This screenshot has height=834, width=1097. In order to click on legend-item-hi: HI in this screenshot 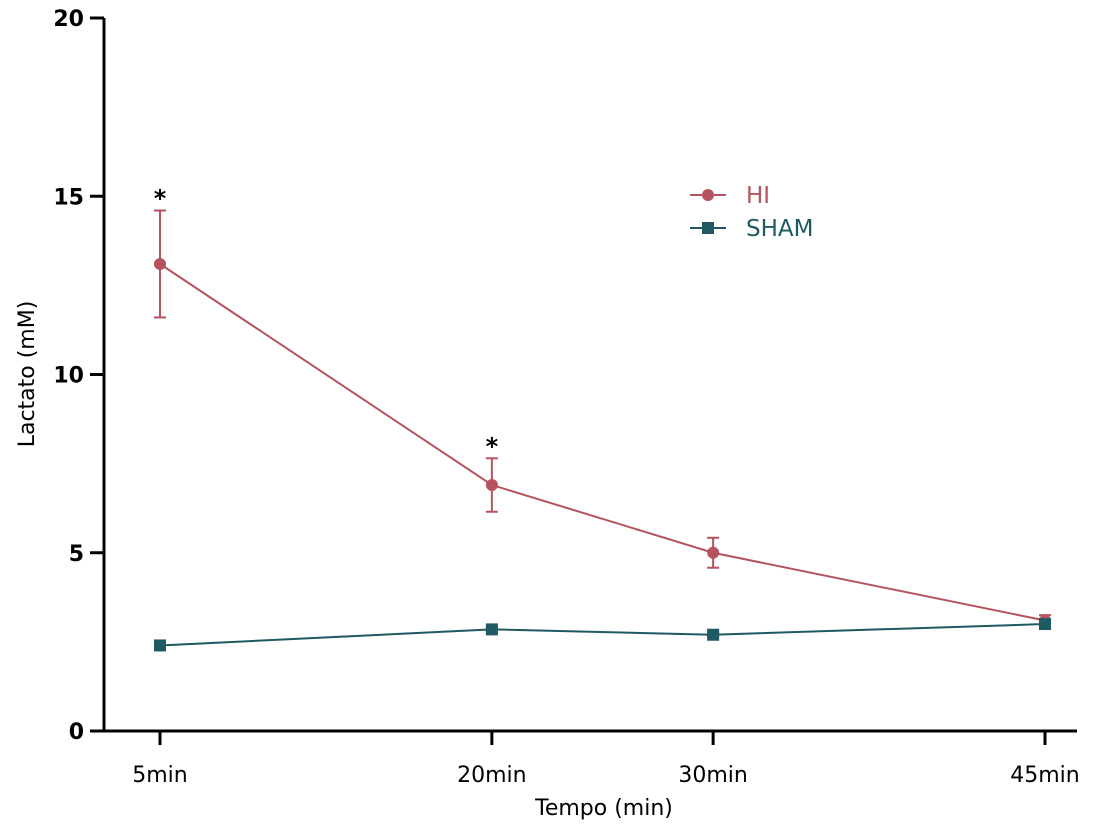, I will do `click(730, 196)`.